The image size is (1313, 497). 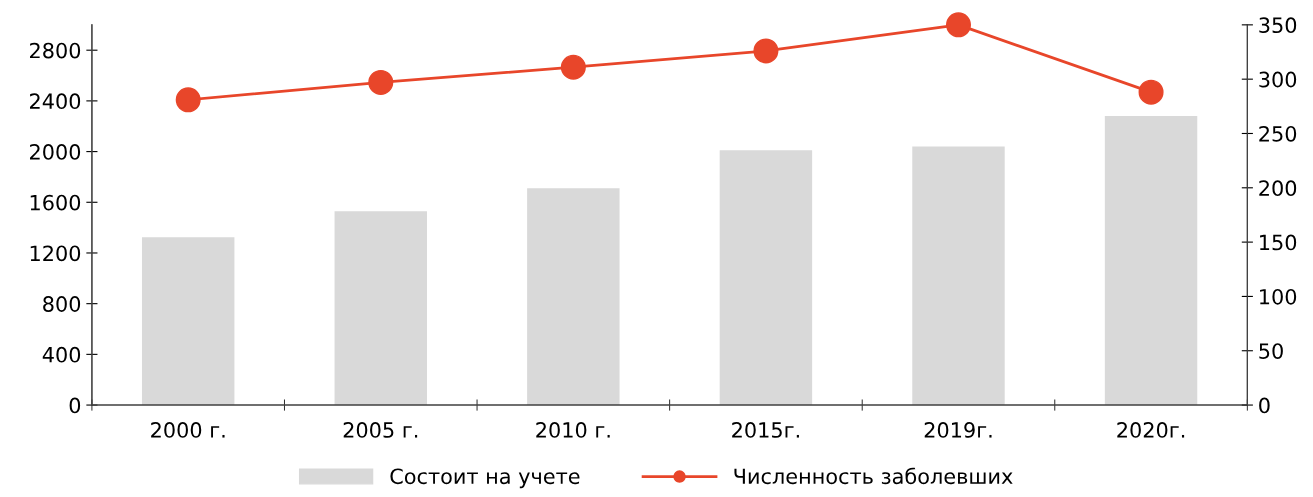 I want to click on y-tick-label: 1200, so click(x=55, y=253).